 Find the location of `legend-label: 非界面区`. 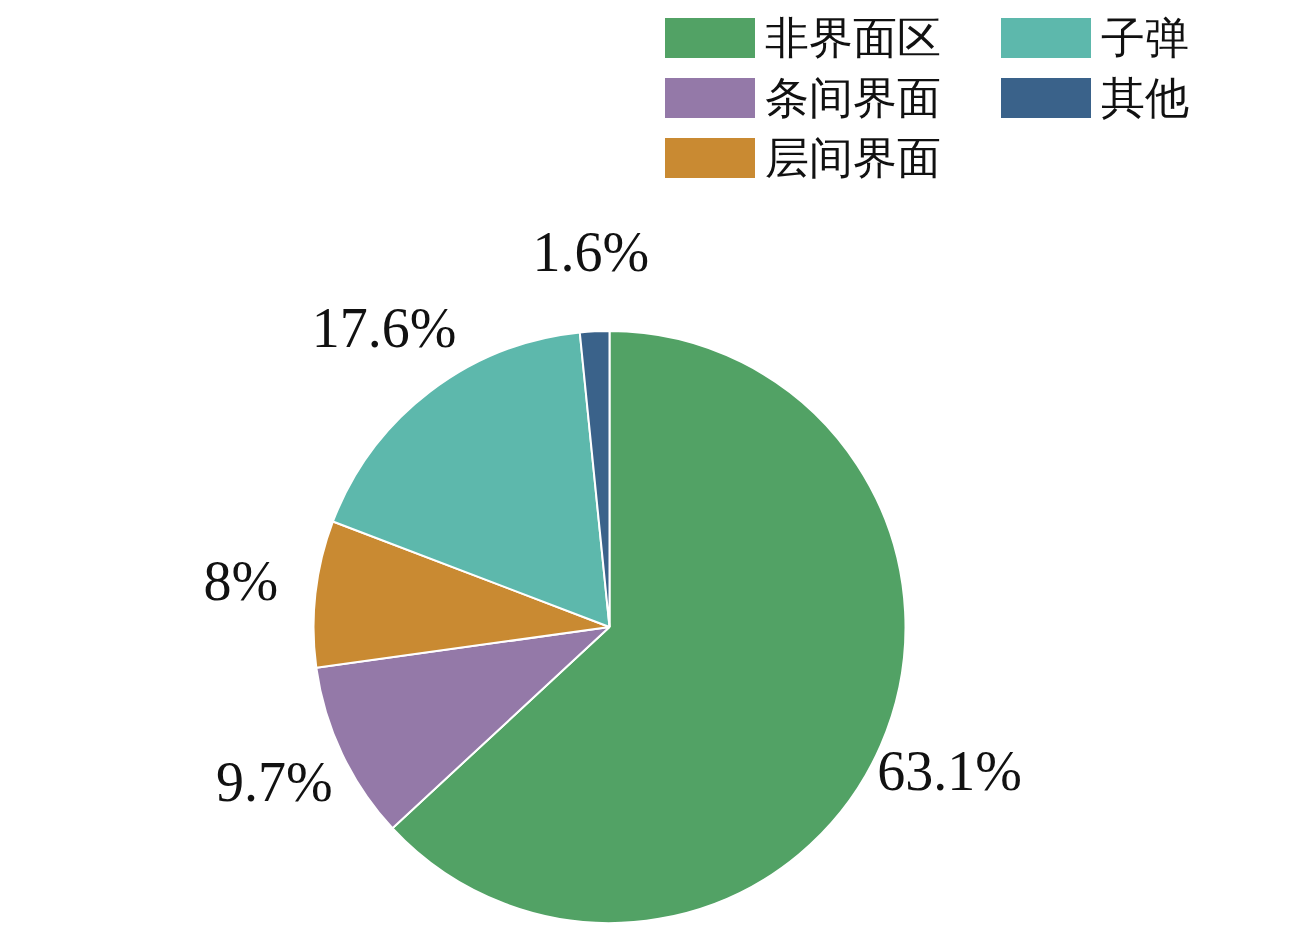

legend-label: 非界面区 is located at coordinates (853, 37).